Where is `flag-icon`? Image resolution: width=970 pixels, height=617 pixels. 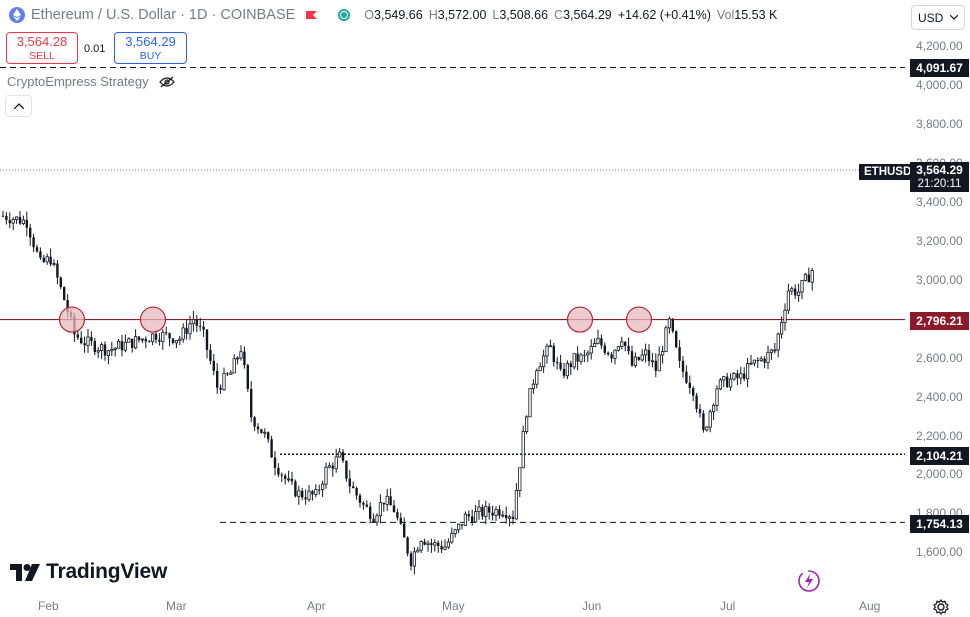 flag-icon is located at coordinates (311, 15).